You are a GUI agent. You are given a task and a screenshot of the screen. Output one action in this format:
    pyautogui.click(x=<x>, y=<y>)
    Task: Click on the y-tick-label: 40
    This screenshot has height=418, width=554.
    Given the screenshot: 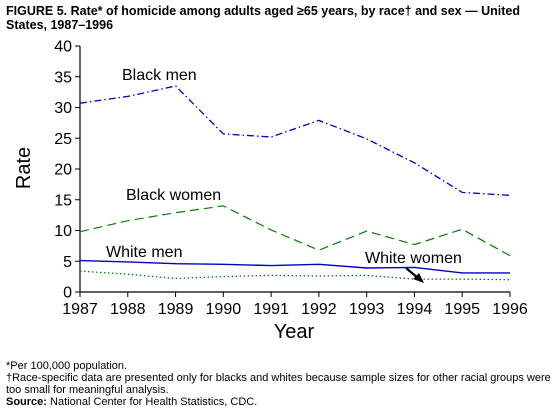 What is the action you would take?
    pyautogui.click(x=63, y=47)
    